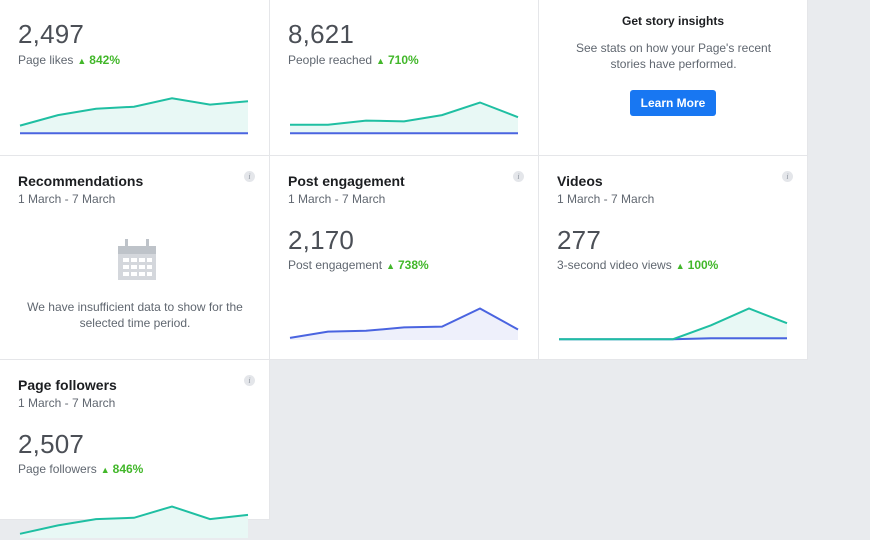 The image size is (870, 540). What do you see at coordinates (404, 113) in the screenshot?
I see `people_reached-trend-line` at bounding box center [404, 113].